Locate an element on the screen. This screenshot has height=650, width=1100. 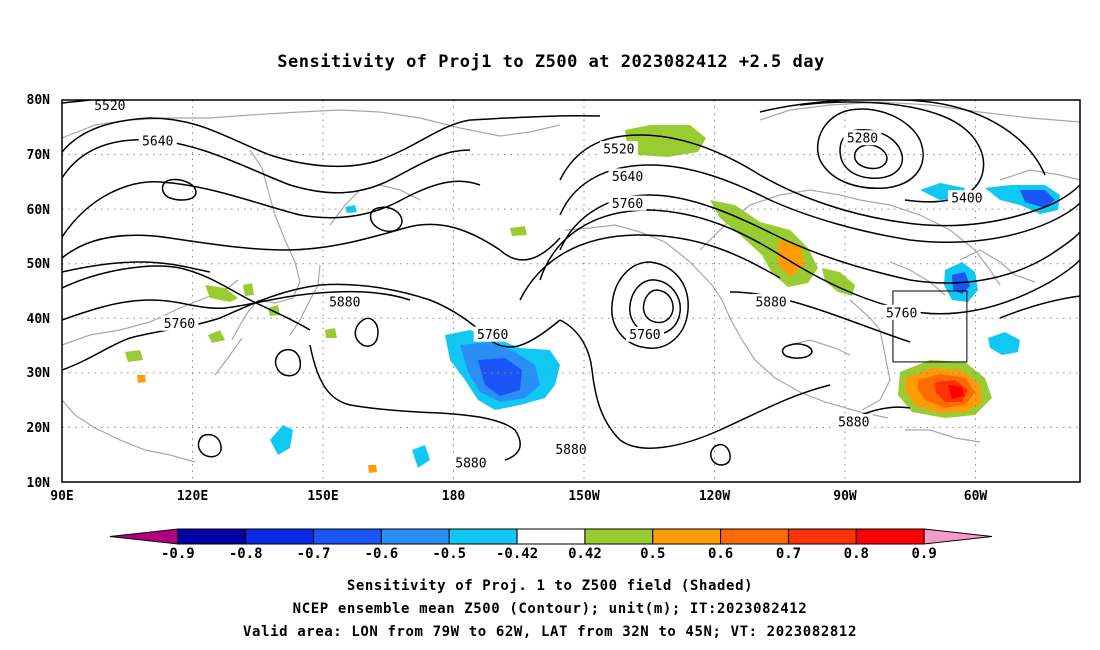
lon-tick-90e: 90E is located at coordinates (61, 496).